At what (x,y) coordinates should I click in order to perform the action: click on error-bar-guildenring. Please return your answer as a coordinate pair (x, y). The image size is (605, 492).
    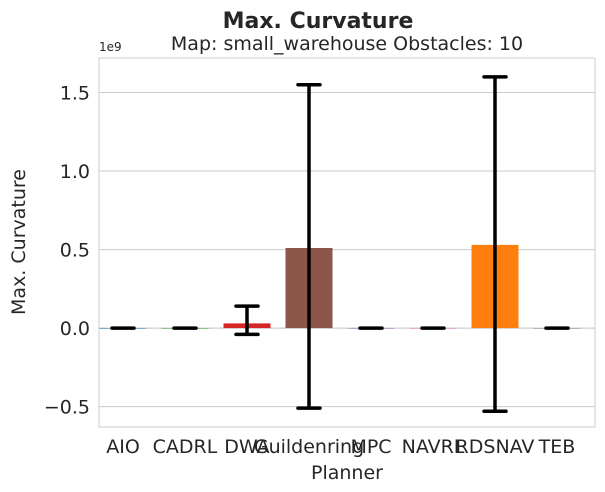
    Looking at the image, I should click on (309, 246).